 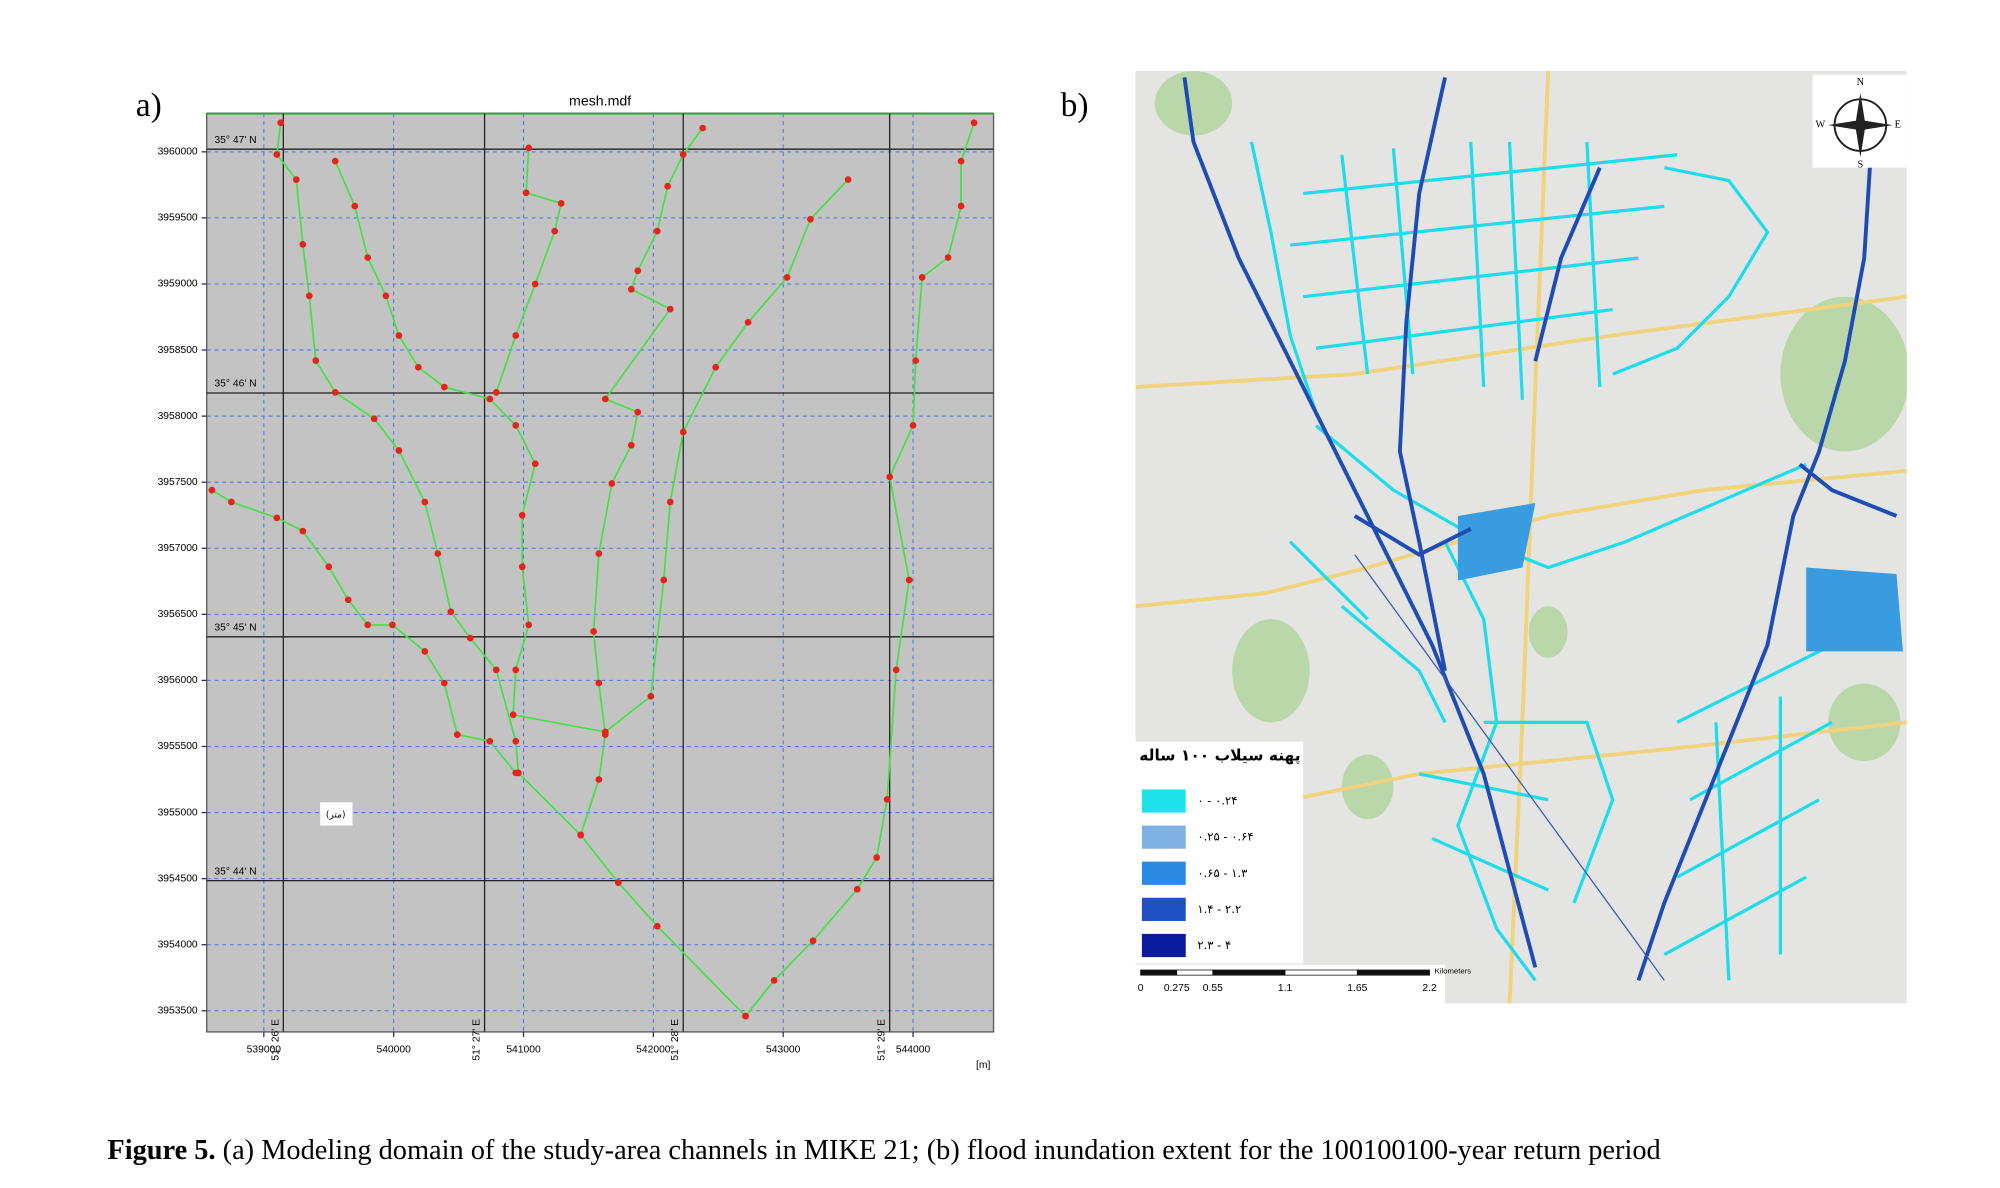 What do you see at coordinates (264, 1050) in the screenshot?
I see `x-tick-label: 539000` at bounding box center [264, 1050].